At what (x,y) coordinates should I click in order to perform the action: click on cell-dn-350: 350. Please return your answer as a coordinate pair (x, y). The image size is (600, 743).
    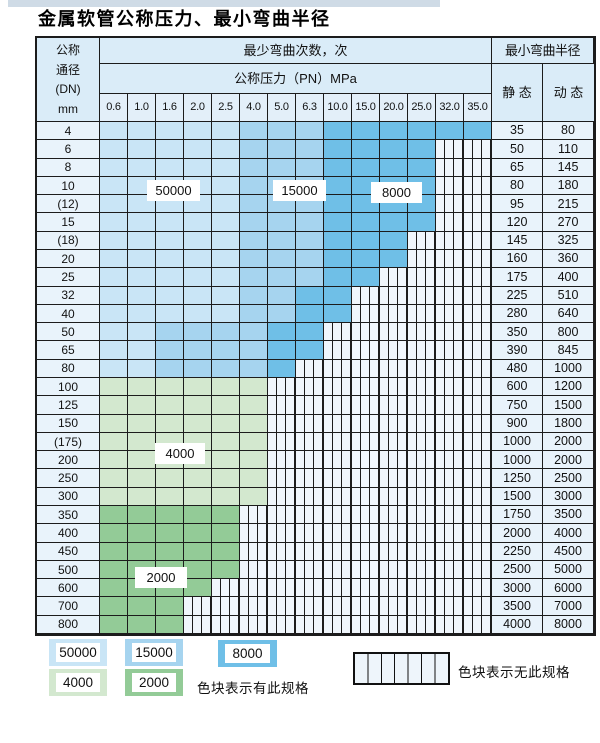
    Looking at the image, I should click on (68, 515).